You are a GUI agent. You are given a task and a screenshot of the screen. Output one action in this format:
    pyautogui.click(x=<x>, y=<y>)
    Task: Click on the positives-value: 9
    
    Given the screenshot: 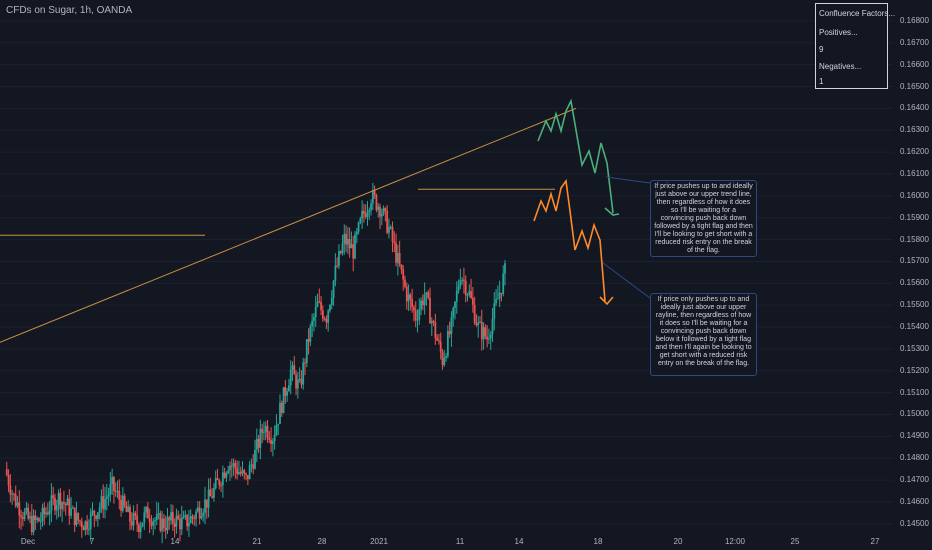 What is the action you would take?
    pyautogui.click(x=821, y=49)
    